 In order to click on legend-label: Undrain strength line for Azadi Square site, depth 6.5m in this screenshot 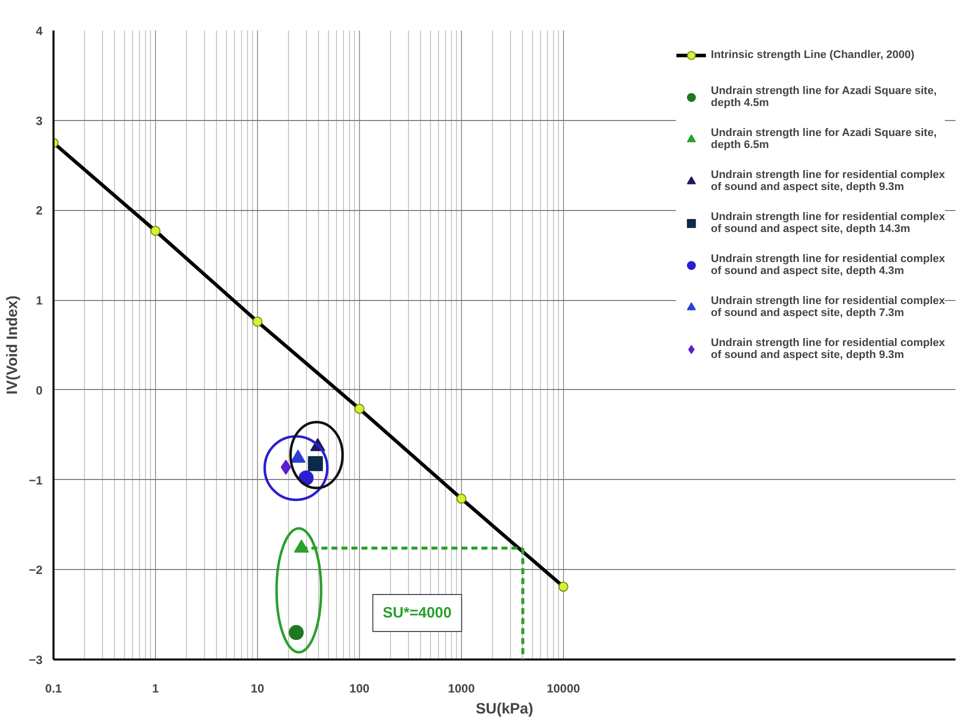, I will do `click(823, 139)`.